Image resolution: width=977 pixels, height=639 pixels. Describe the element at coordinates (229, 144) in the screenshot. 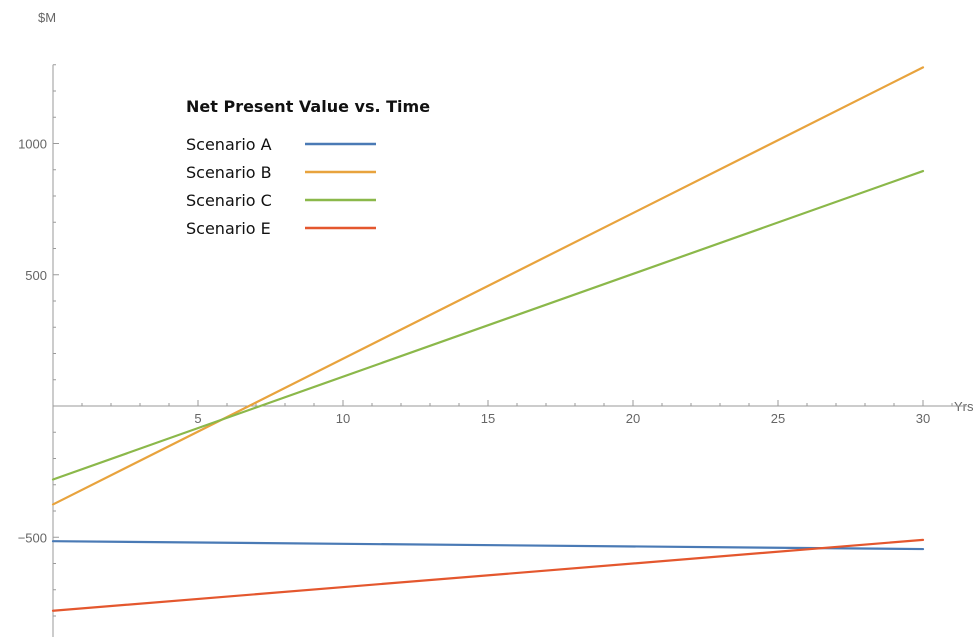

I see `legend-label: Scenario A` at that location.